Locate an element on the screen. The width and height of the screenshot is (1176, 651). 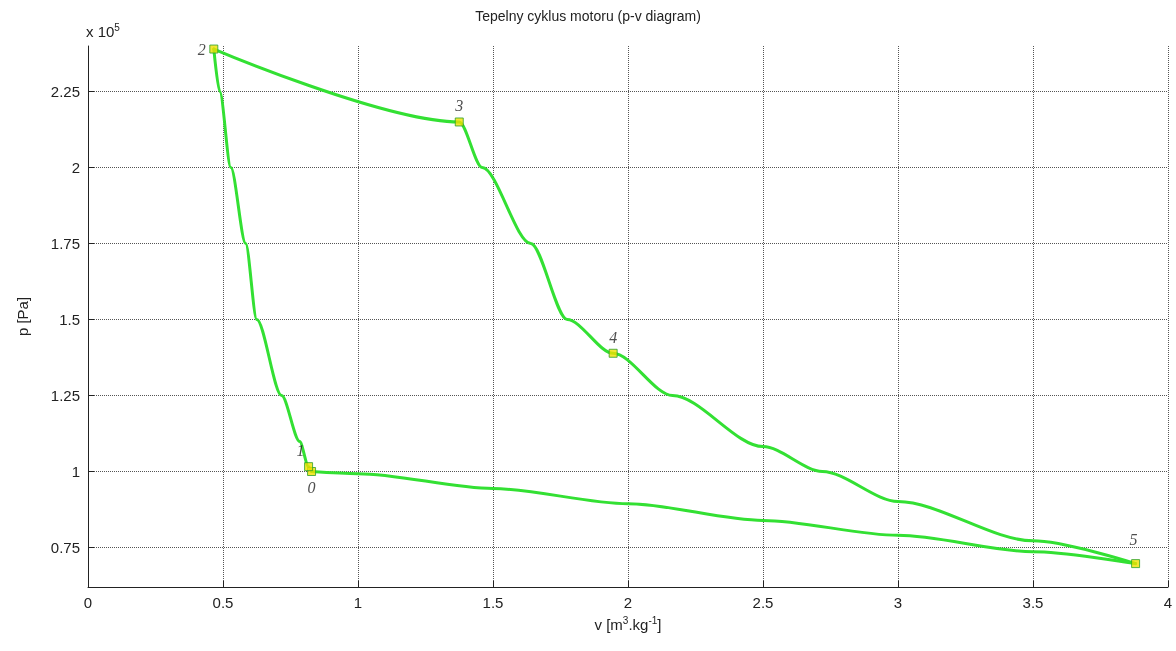
x-tick-label: 3.5 is located at coordinates (1033, 602).